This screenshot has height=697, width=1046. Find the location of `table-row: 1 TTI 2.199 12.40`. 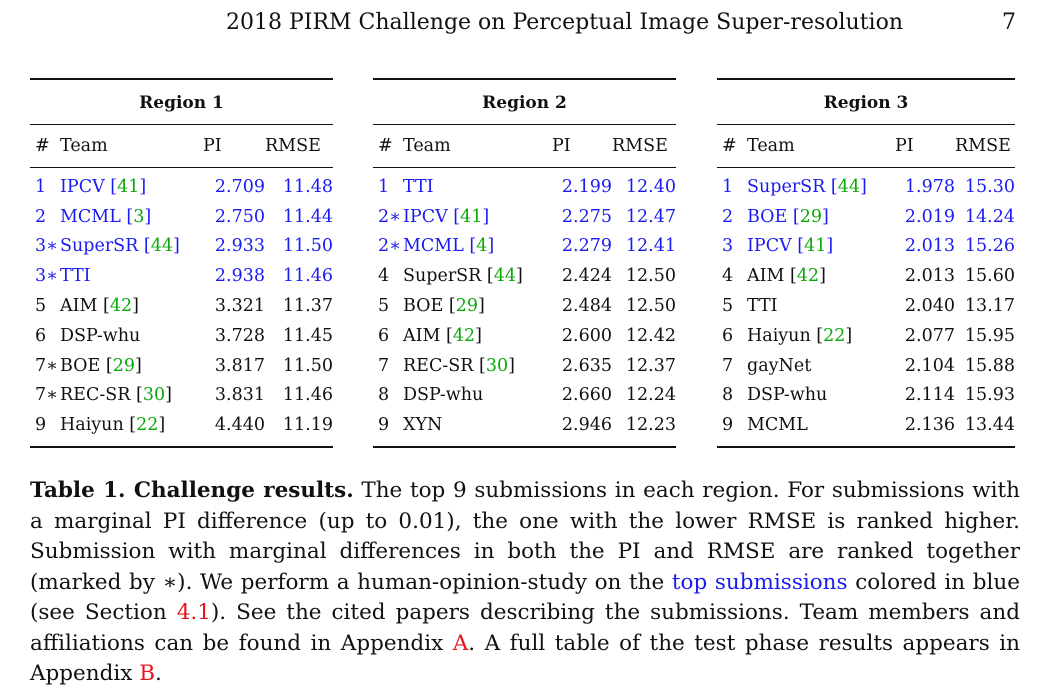

table-row: 1 TTI 2.199 12.40 is located at coordinates (524, 185).